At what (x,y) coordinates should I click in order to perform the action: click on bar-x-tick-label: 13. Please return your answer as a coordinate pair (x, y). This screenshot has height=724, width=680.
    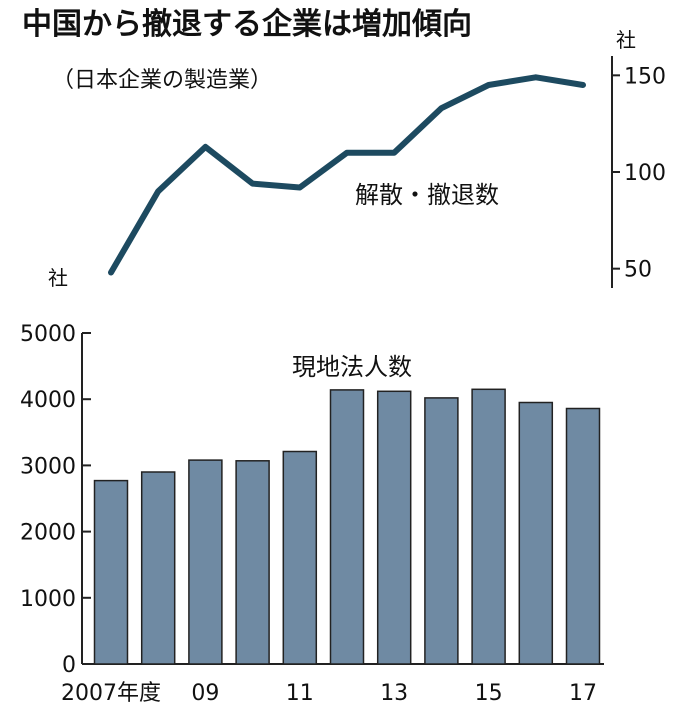
    Looking at the image, I should click on (394, 693).